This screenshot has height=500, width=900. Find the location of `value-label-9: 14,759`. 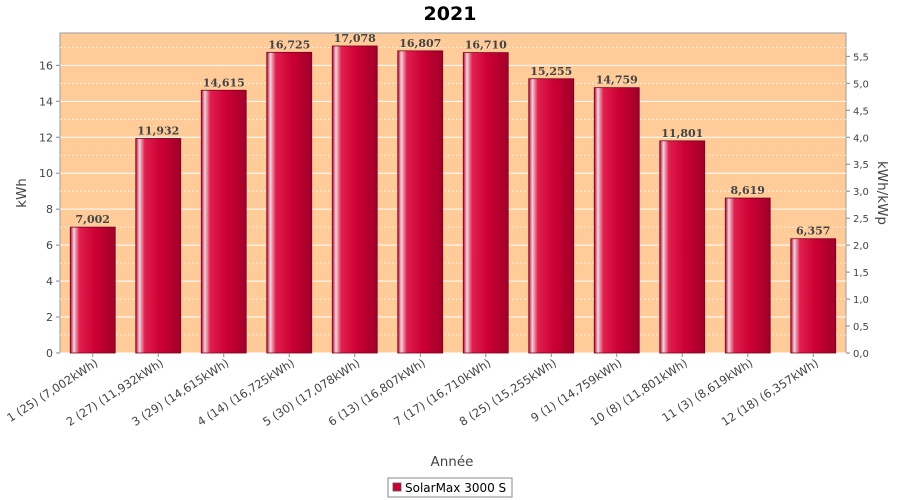

value-label-9: 14,759 is located at coordinates (617, 80).